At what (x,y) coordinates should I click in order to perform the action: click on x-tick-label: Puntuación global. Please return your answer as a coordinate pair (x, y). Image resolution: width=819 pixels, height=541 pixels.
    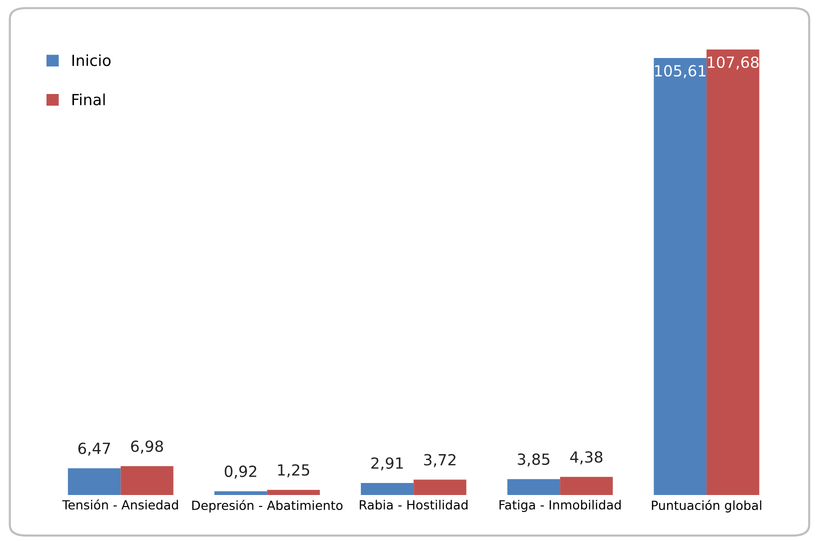
    Looking at the image, I should click on (707, 506).